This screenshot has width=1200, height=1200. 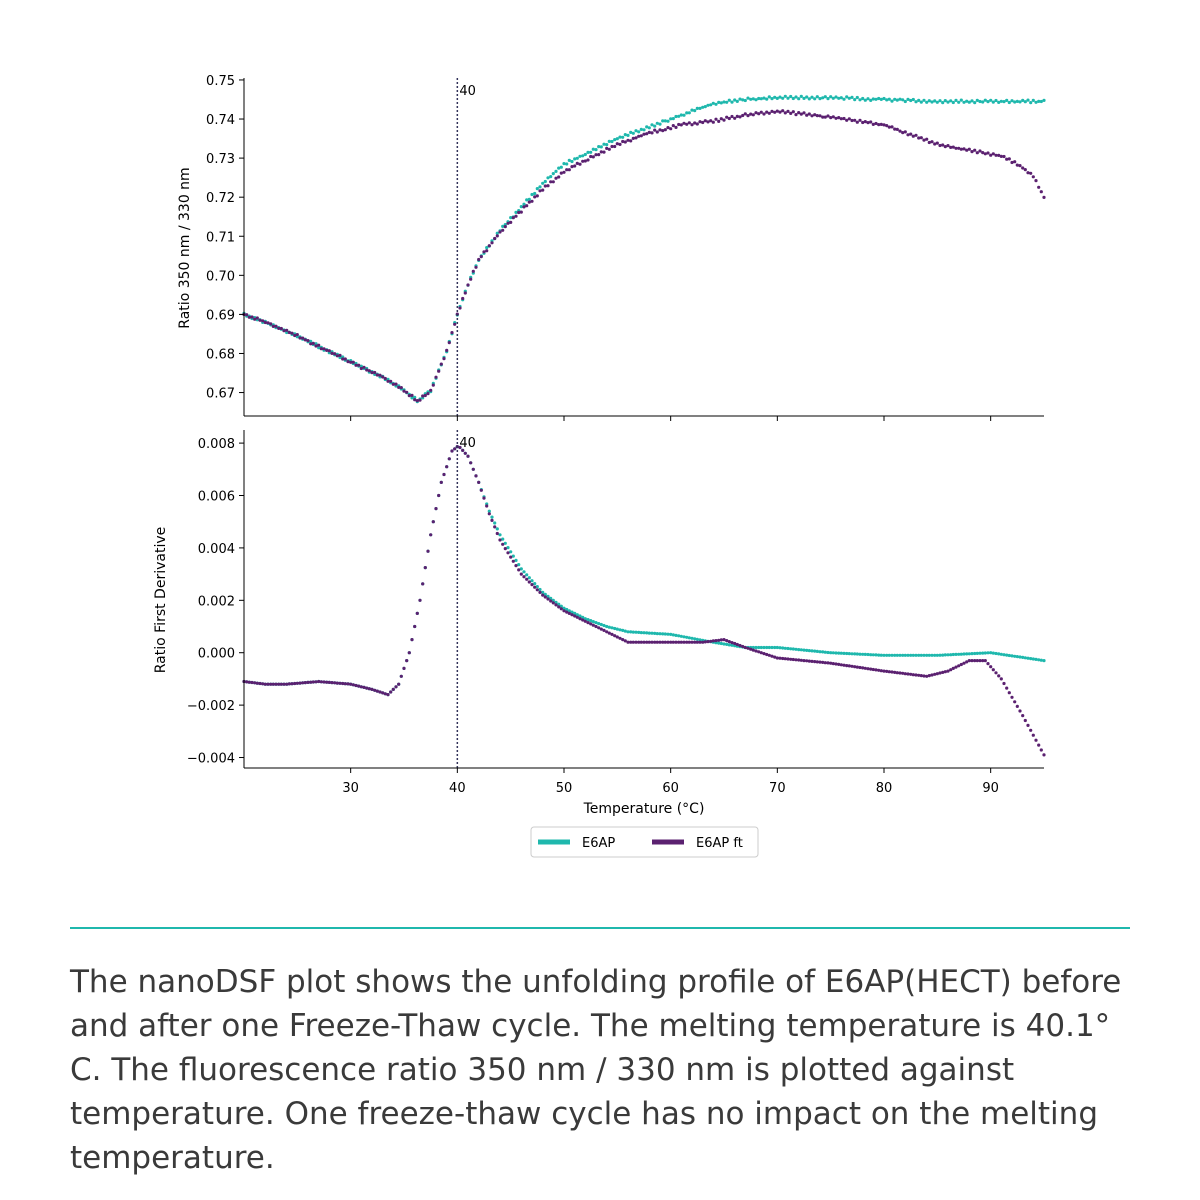 I want to click on y-tick-label: 0.75, so click(x=220, y=81).